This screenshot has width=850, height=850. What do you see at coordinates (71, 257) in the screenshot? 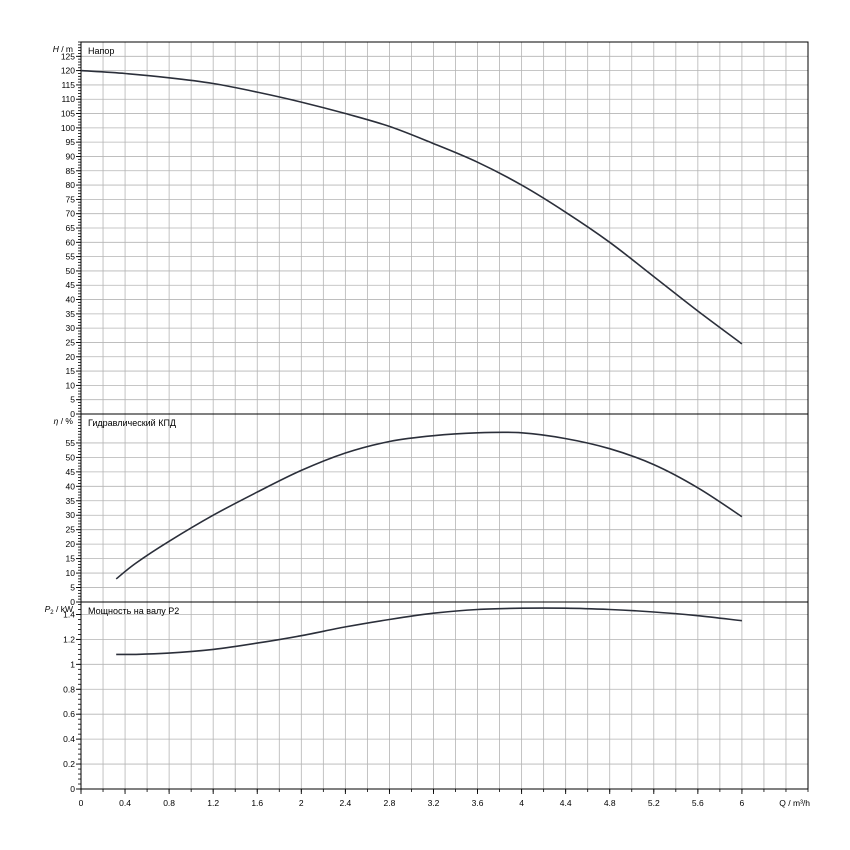
I see `head-tick-label: 55` at bounding box center [71, 257].